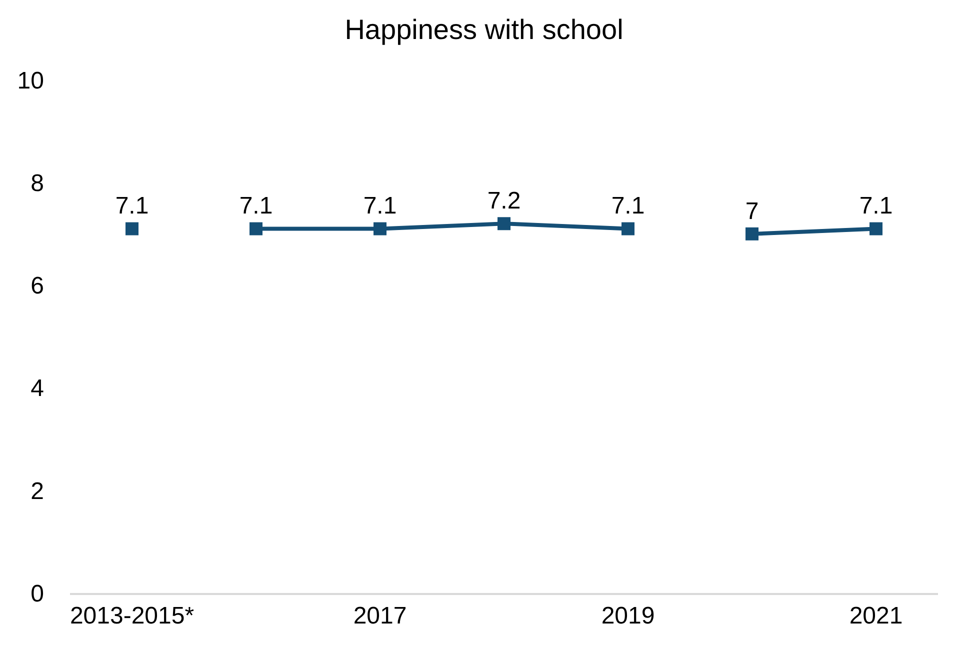 This screenshot has height=653, width=968. Describe the element at coordinates (30, 80) in the screenshot. I see `y-tick-label: 10` at that location.